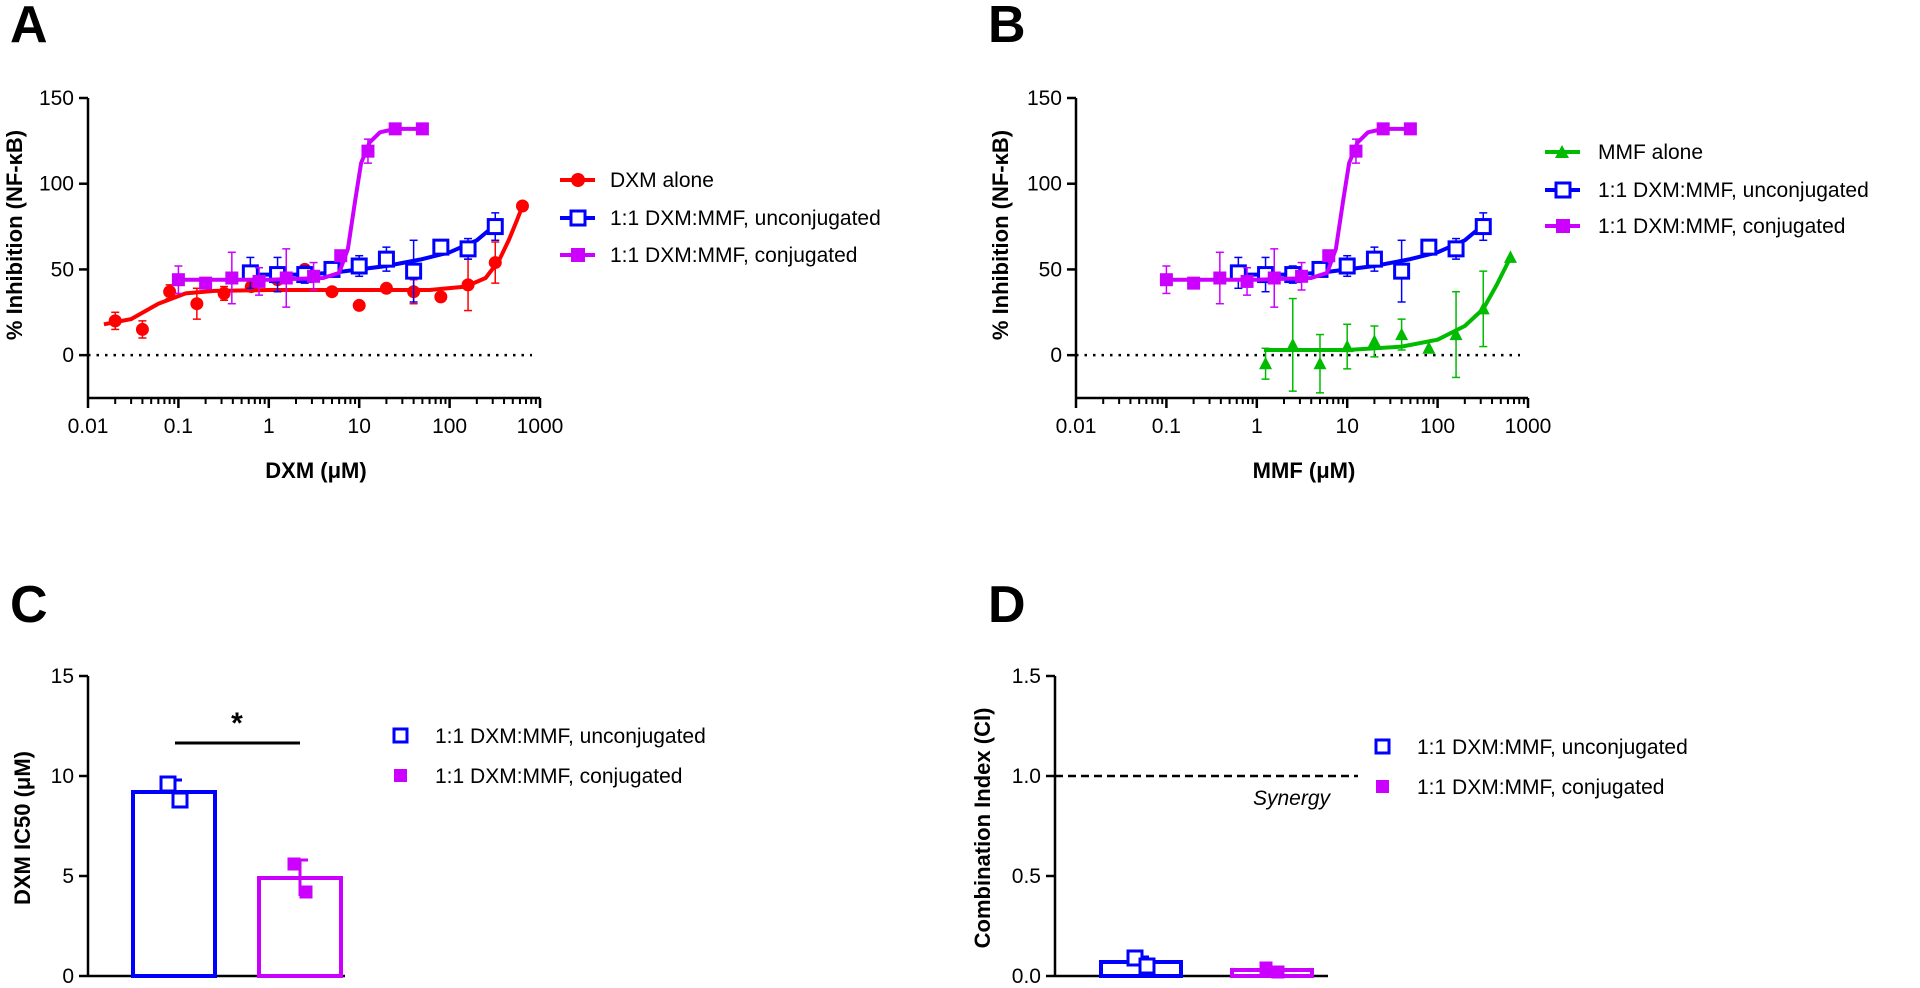  Describe the element at coordinates (315, 470) in the screenshot. I see `panel-a-x-axis-title: DXM (μM)` at that location.